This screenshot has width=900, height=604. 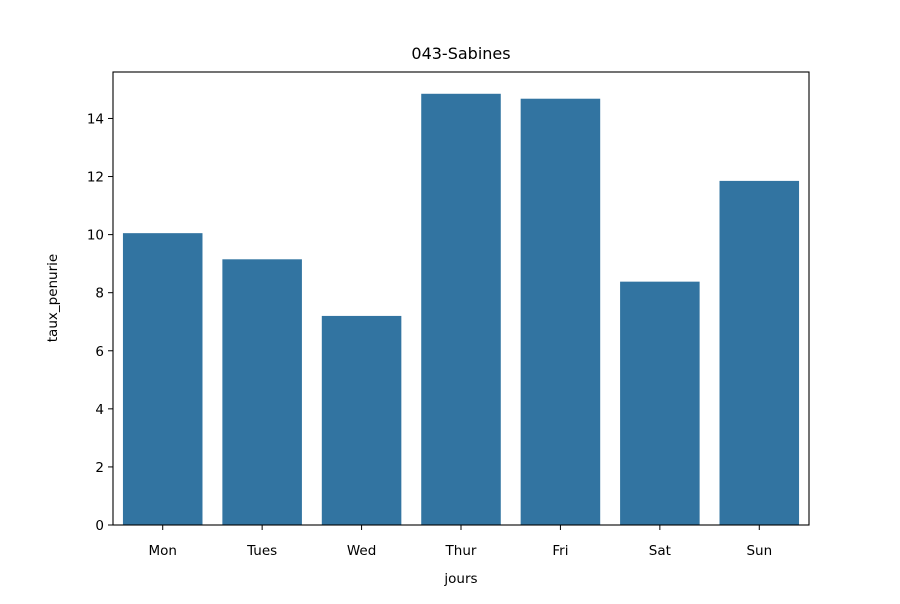 I want to click on y-tick-label: 4, so click(x=99, y=410).